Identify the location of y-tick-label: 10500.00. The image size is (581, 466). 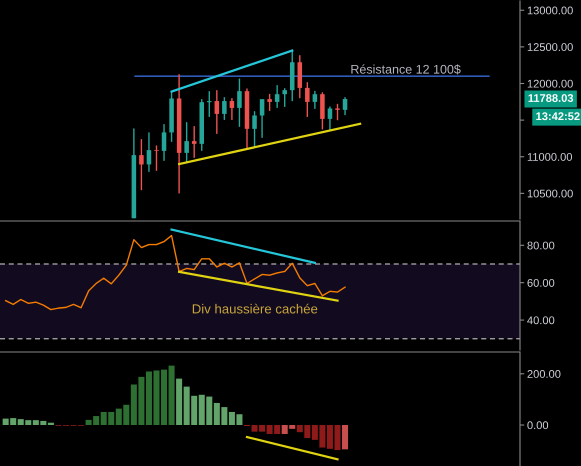
(550, 194).